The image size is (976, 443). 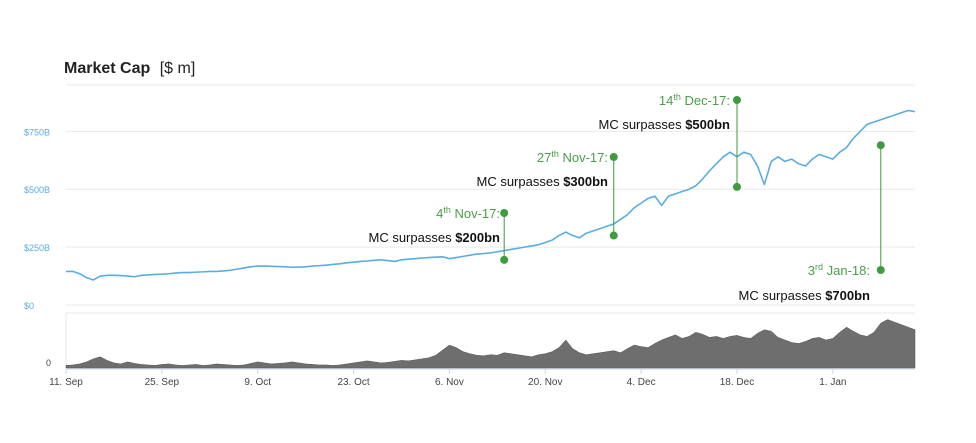 What do you see at coordinates (178, 68) in the screenshot?
I see `chart-title-unit: [$ m]` at bounding box center [178, 68].